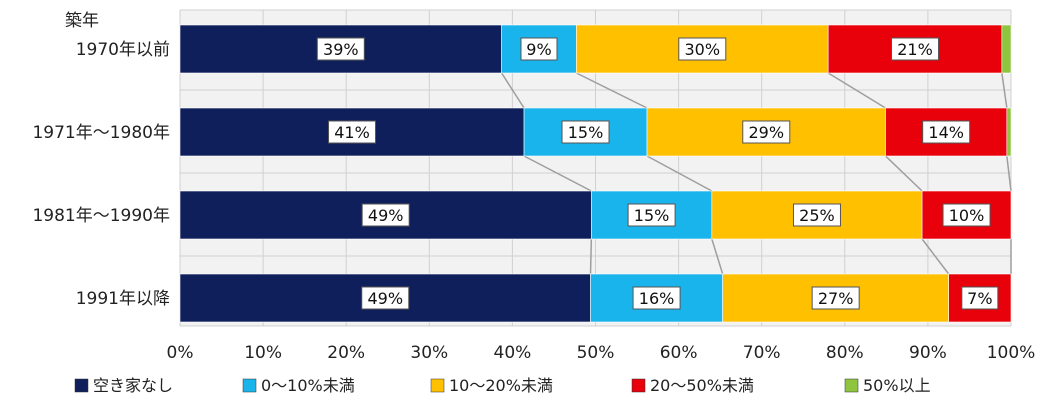 Image resolution: width=1040 pixels, height=402 pixels. What do you see at coordinates (263, 353) in the screenshot?
I see `x-tick-label: 10%` at bounding box center [263, 353].